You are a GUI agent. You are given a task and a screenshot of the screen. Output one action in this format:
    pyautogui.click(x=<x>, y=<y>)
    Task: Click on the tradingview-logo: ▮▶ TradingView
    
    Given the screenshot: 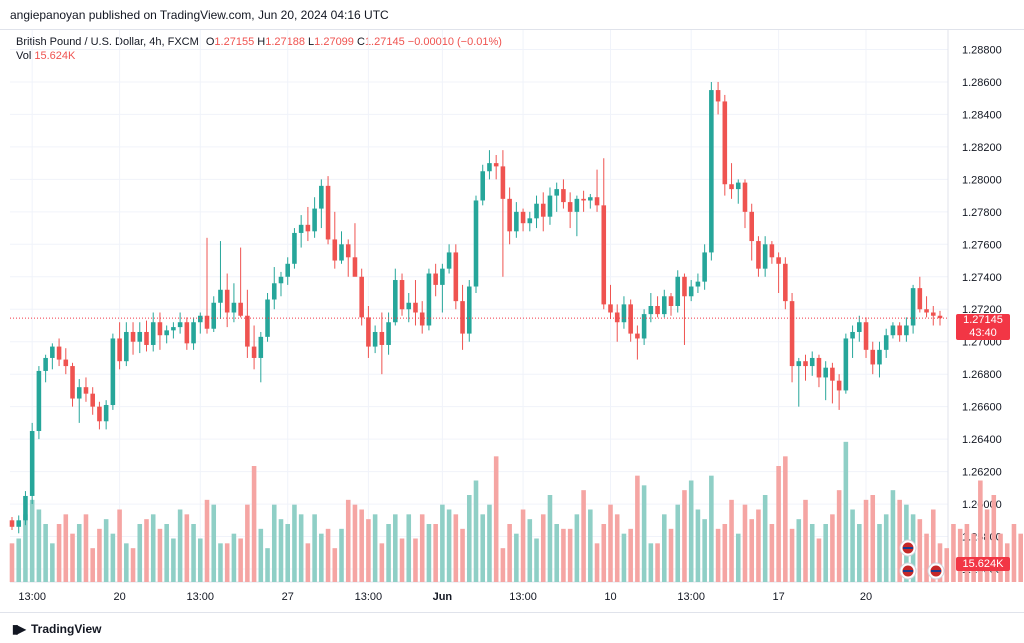 What is the action you would take?
    pyautogui.click(x=56, y=629)
    